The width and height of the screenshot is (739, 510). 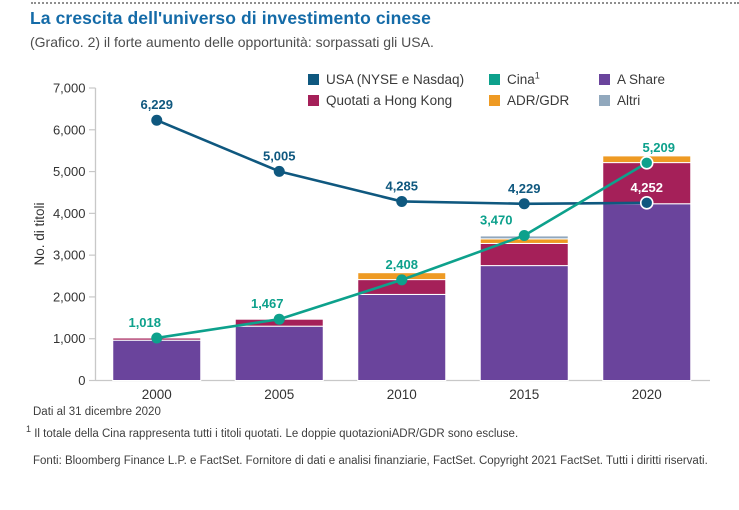 What do you see at coordinates (69, 88) in the screenshot?
I see `y-tick-label: 7,000` at bounding box center [69, 88].